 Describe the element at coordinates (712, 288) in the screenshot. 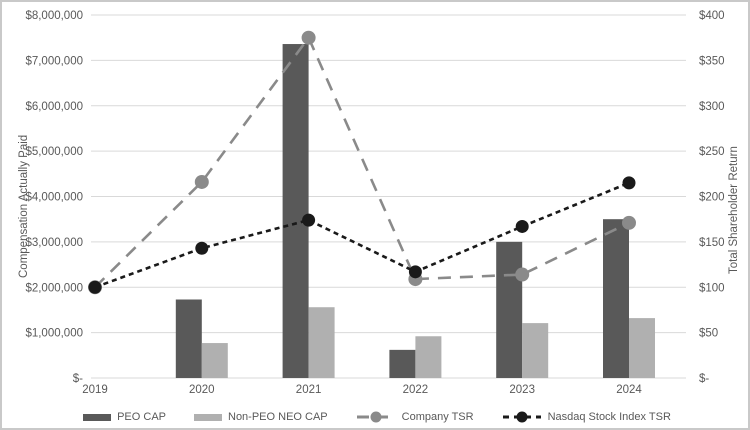

I see `right-axis-tick-label: $100` at that location.